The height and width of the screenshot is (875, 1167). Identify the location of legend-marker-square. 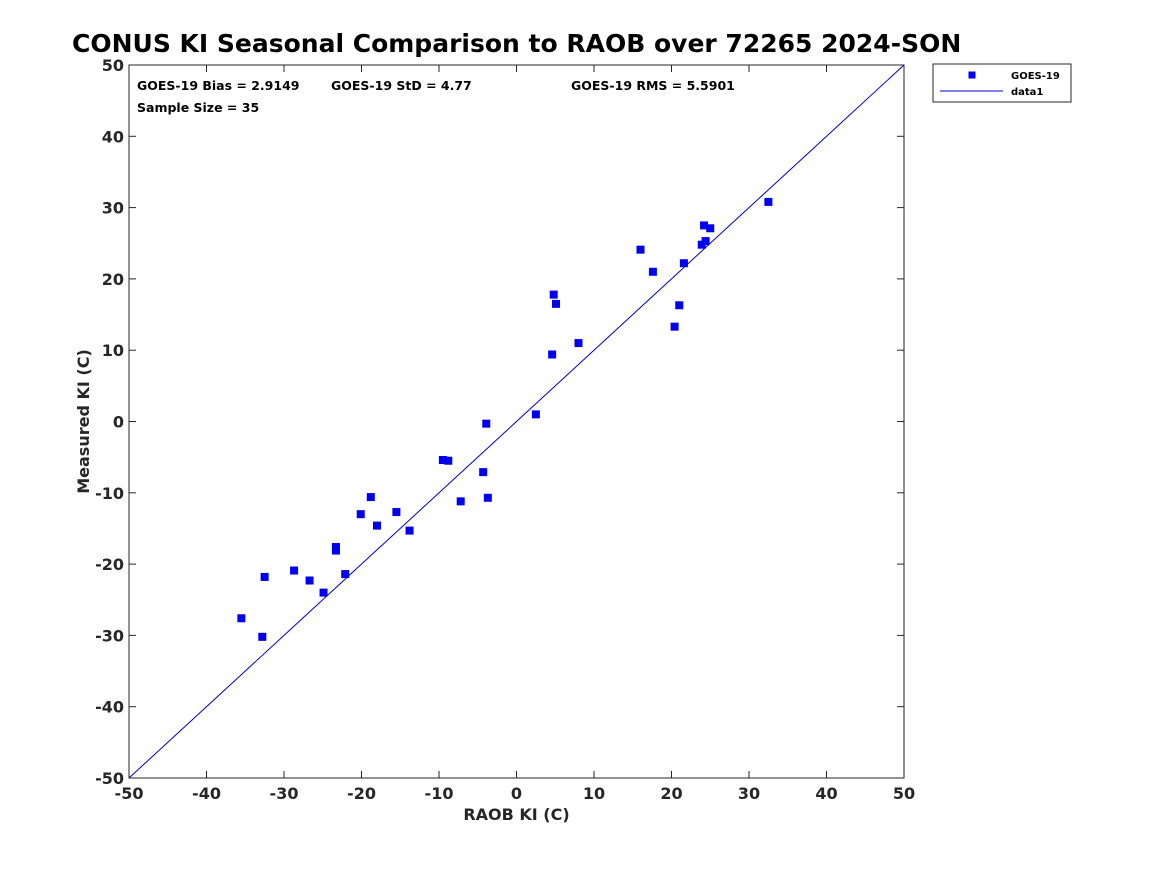
(972, 75).